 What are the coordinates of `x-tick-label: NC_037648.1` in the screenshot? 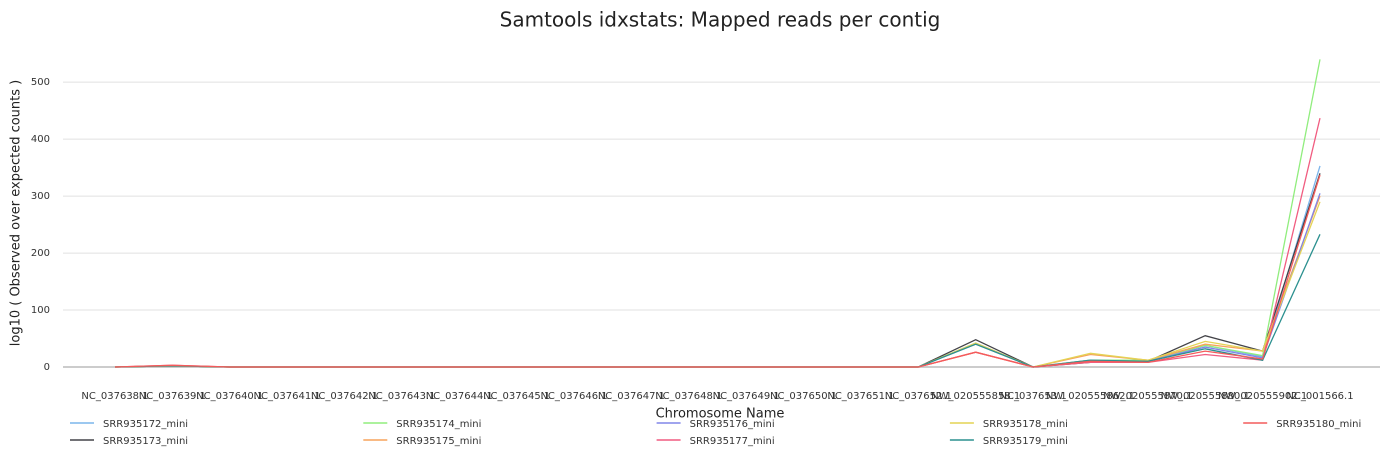 It's located at (688, 396).